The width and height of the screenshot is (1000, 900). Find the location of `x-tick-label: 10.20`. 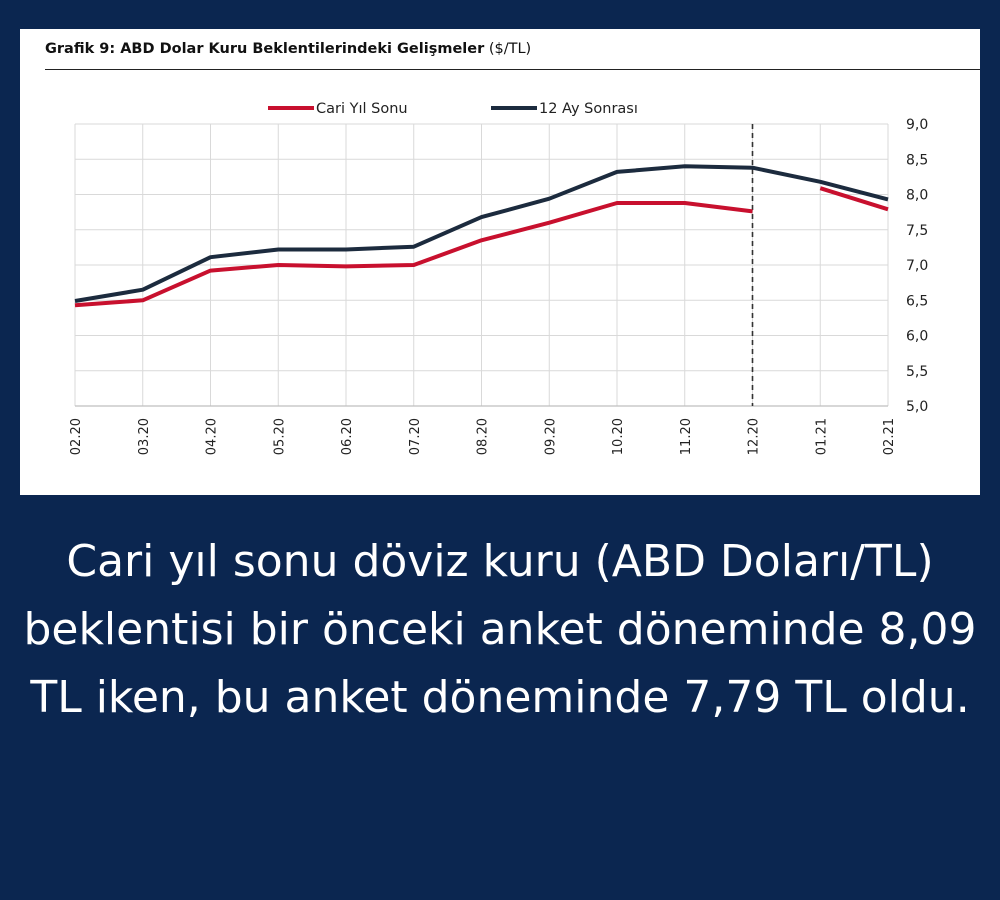

x-tick-label: 10.20 is located at coordinates (618, 436).